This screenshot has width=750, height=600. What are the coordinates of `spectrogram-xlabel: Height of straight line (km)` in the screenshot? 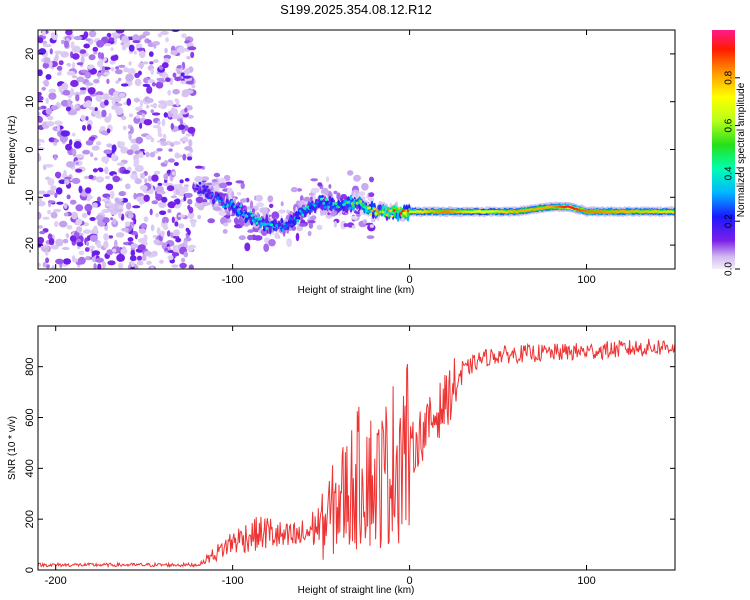 It's located at (356, 290).